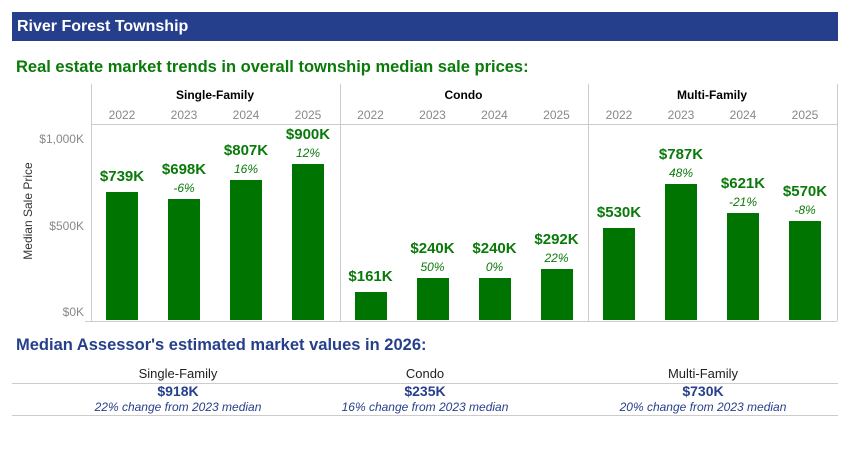 This screenshot has height=450, width=850. What do you see at coordinates (425, 373) in the screenshot?
I see `assessor-category: Condo` at bounding box center [425, 373].